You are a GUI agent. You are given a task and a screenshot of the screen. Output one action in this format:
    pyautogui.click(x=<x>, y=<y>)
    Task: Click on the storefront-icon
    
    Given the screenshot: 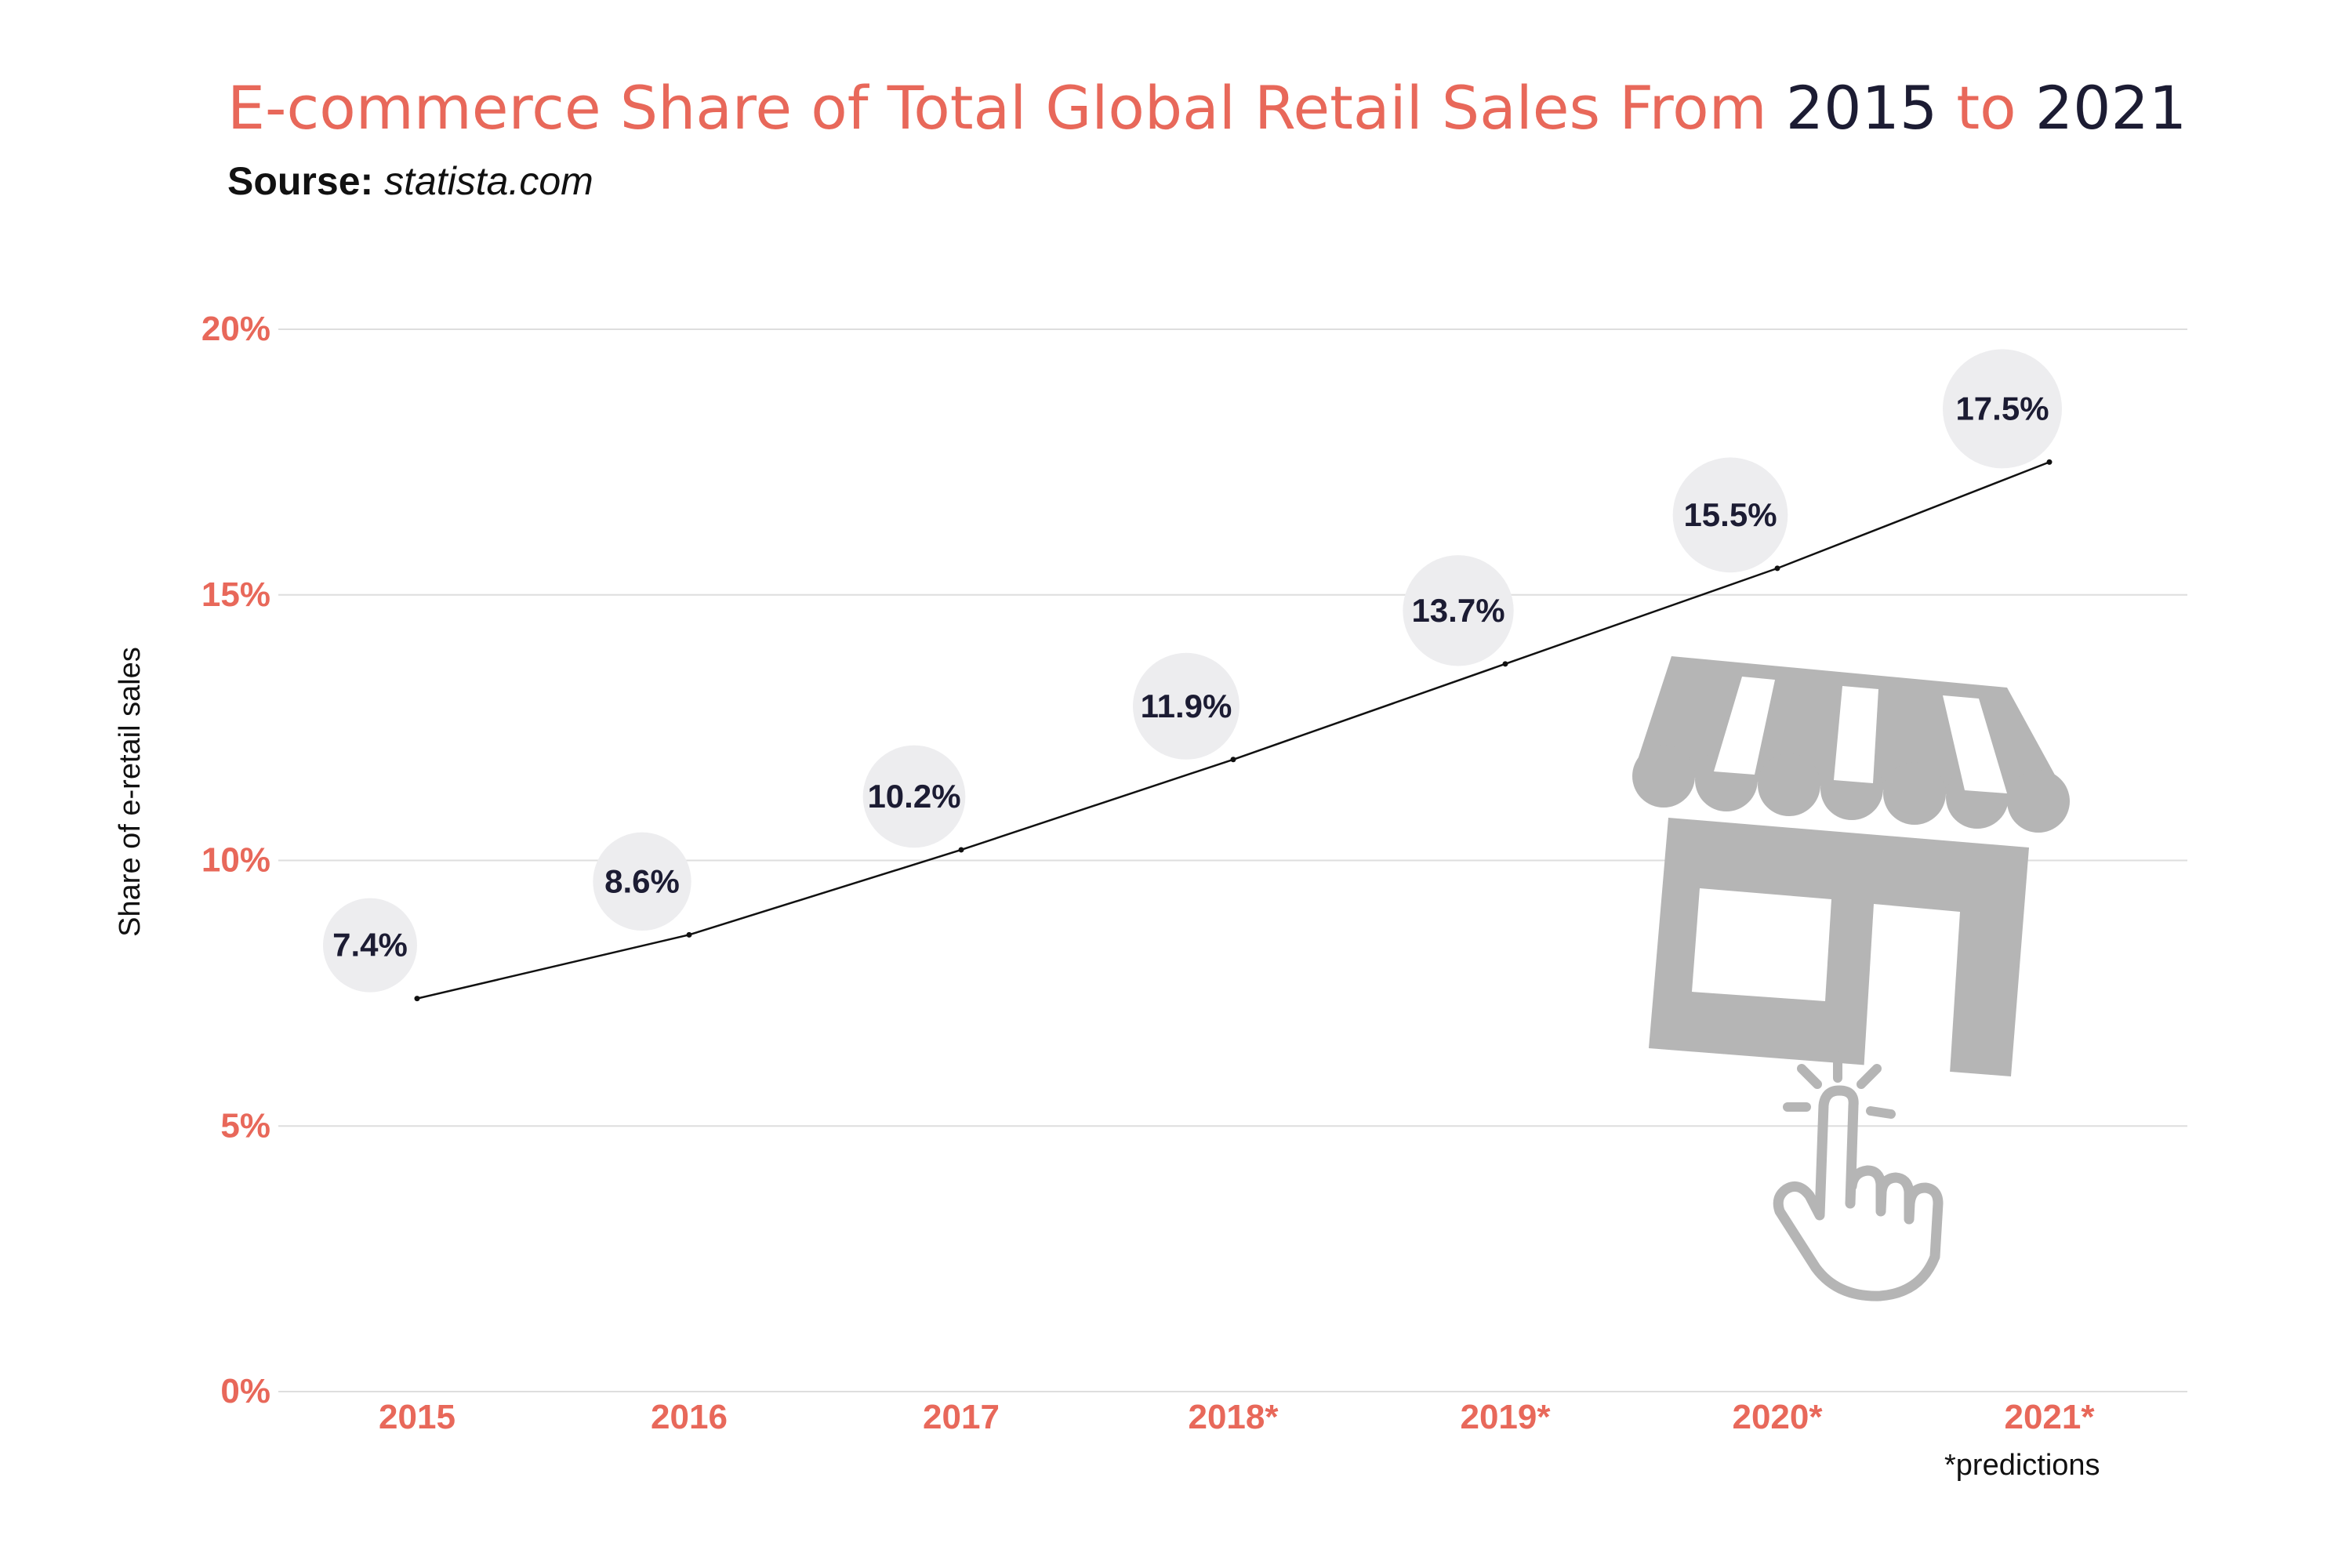 What is the action you would take?
    pyautogui.click(x=1851, y=979)
    